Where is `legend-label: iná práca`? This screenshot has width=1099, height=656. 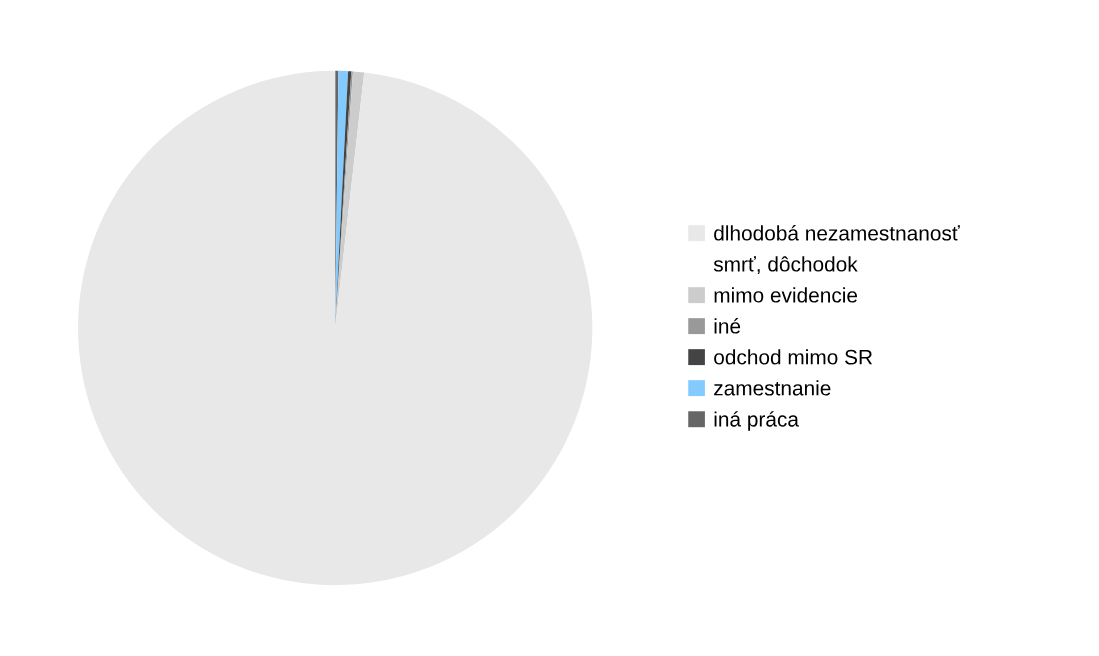
legend-label: iná práca is located at coordinates (756, 421).